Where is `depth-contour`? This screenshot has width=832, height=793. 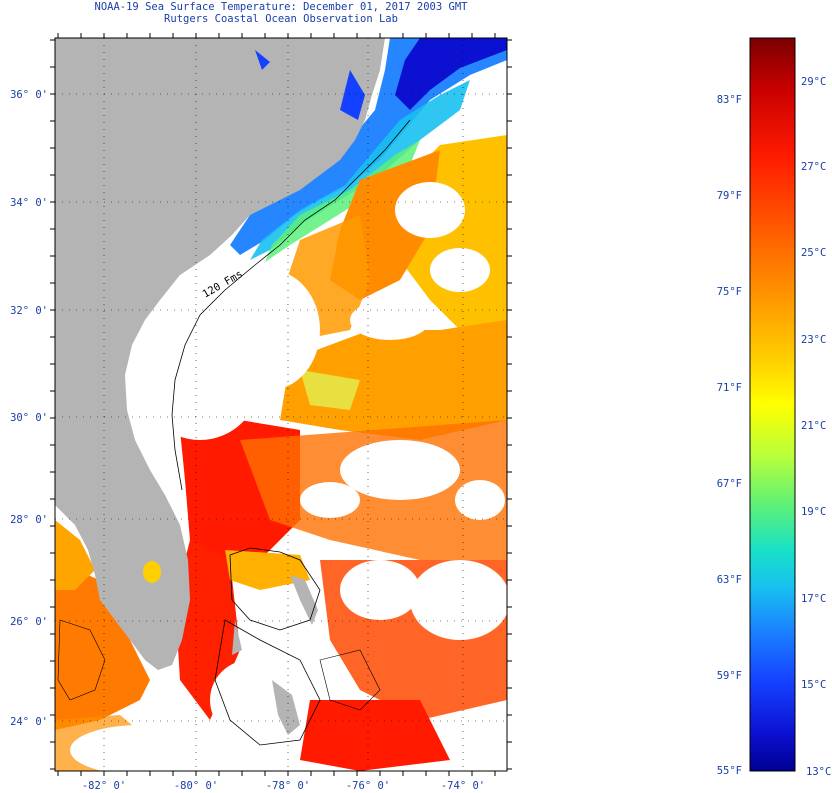
depth-contour is located at coordinates (291, 305).